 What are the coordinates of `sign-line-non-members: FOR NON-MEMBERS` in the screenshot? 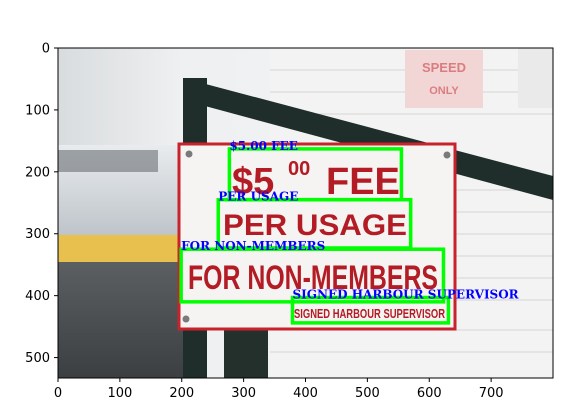 It's located at (313, 278).